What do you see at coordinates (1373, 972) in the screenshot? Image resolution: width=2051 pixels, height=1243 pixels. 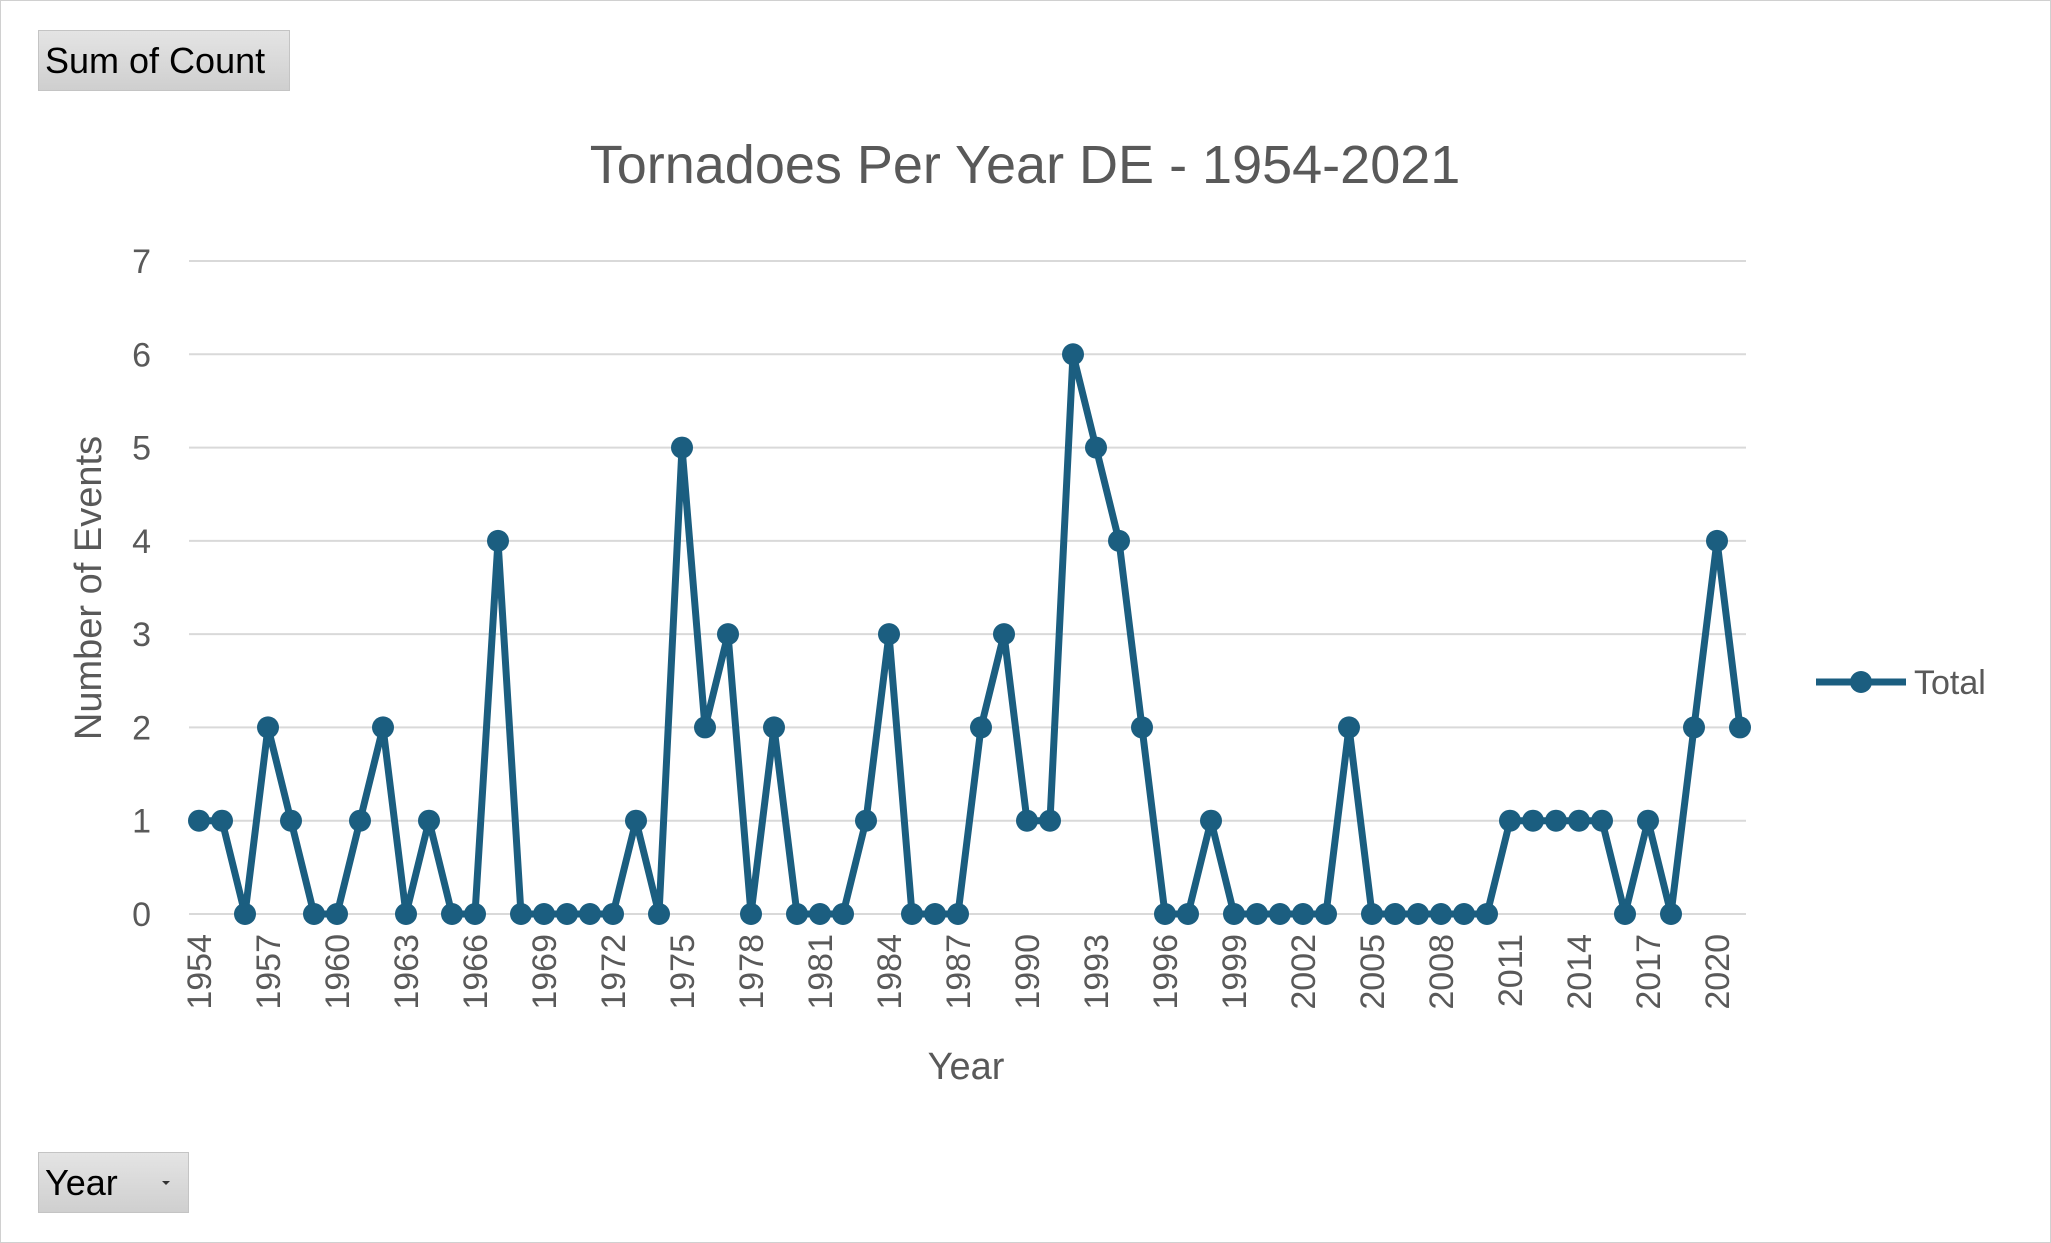 I see `x-tick-label: 2005` at bounding box center [1373, 972].